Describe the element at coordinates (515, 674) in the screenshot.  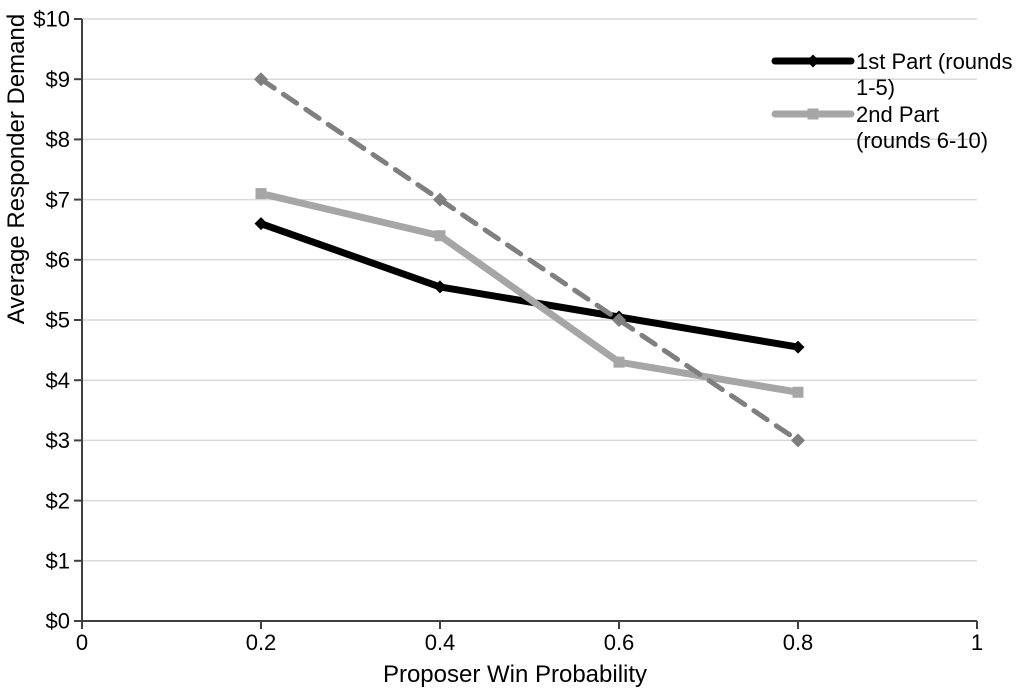
I see `x-axis-title: Proposer Win Probability` at that location.